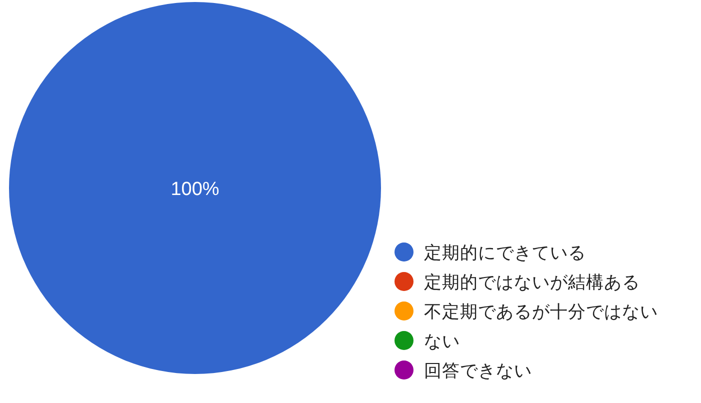 The width and height of the screenshot is (701, 403). Describe the element at coordinates (442, 341) in the screenshot. I see `legend-label: ない` at that location.